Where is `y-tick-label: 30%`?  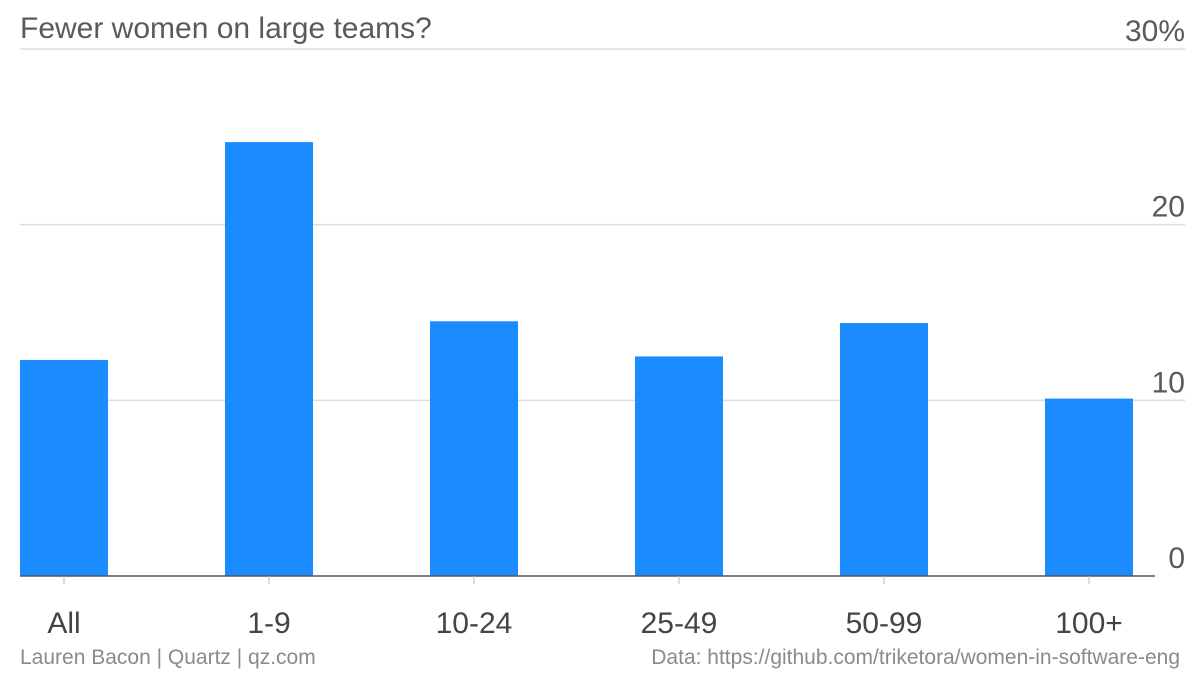
y-tick-label: 30% is located at coordinates (1155, 31).